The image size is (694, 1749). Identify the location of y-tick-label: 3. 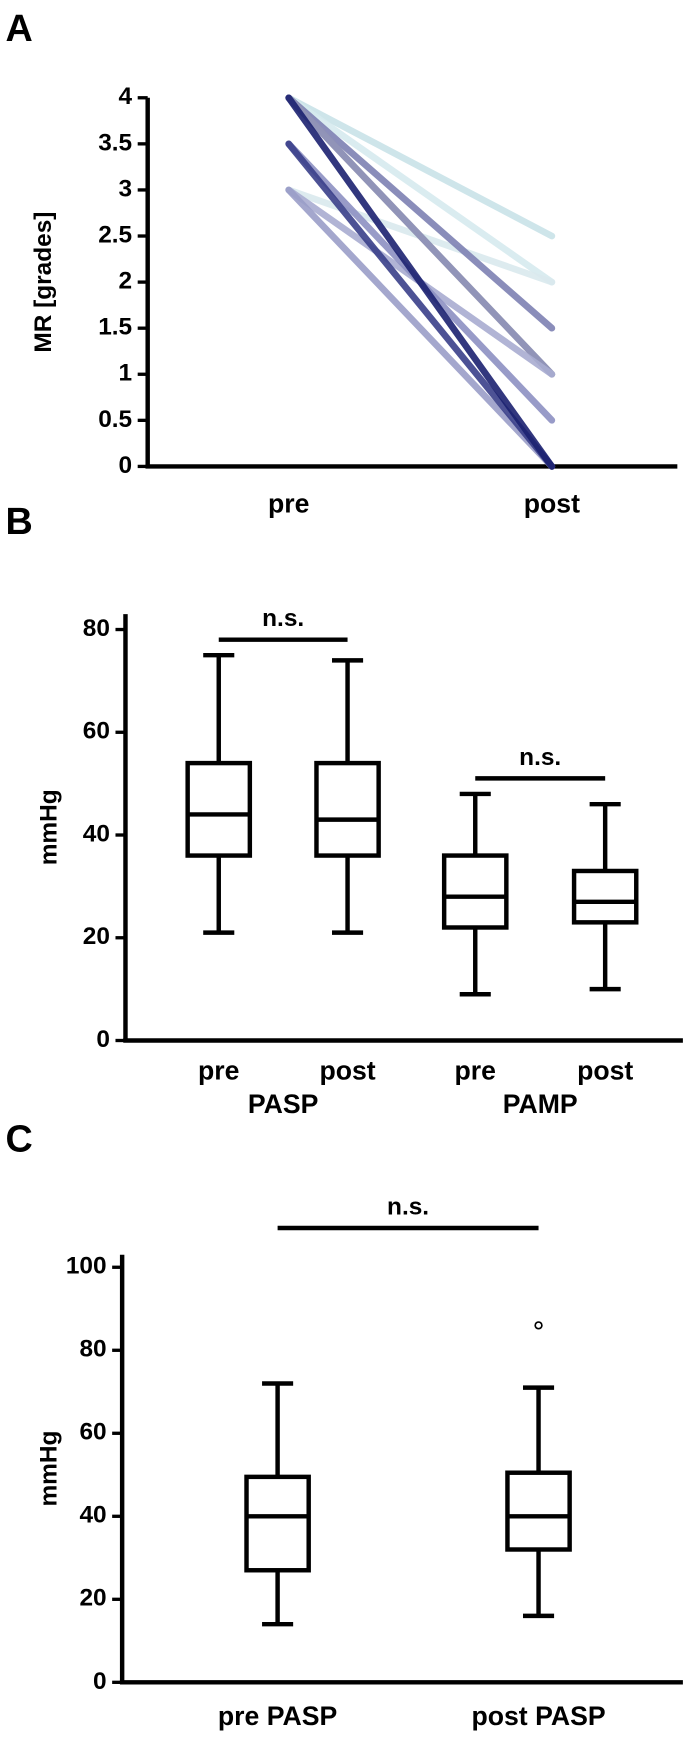
(126, 188).